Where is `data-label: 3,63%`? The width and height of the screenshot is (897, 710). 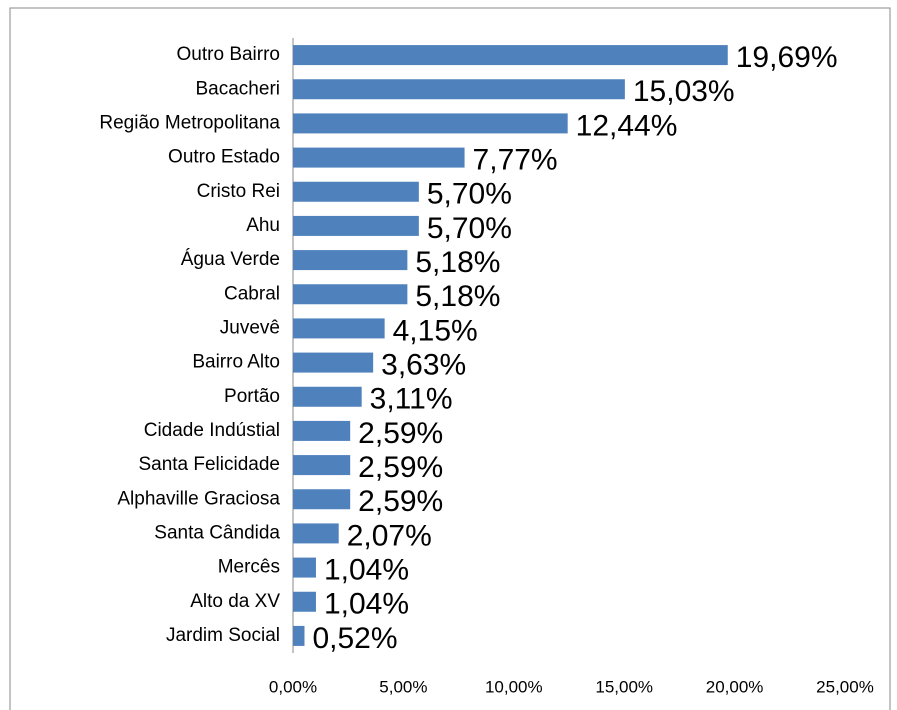
data-label: 3,63% is located at coordinates (423, 365).